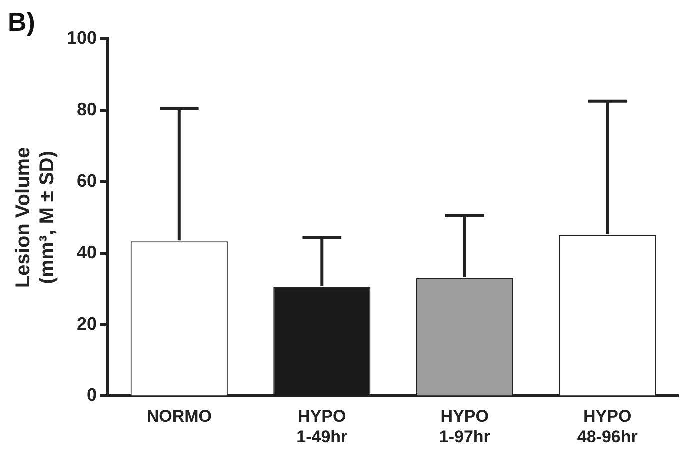 The image size is (691, 459). What do you see at coordinates (87, 180) in the screenshot?
I see `y-tick-label: 60` at bounding box center [87, 180].